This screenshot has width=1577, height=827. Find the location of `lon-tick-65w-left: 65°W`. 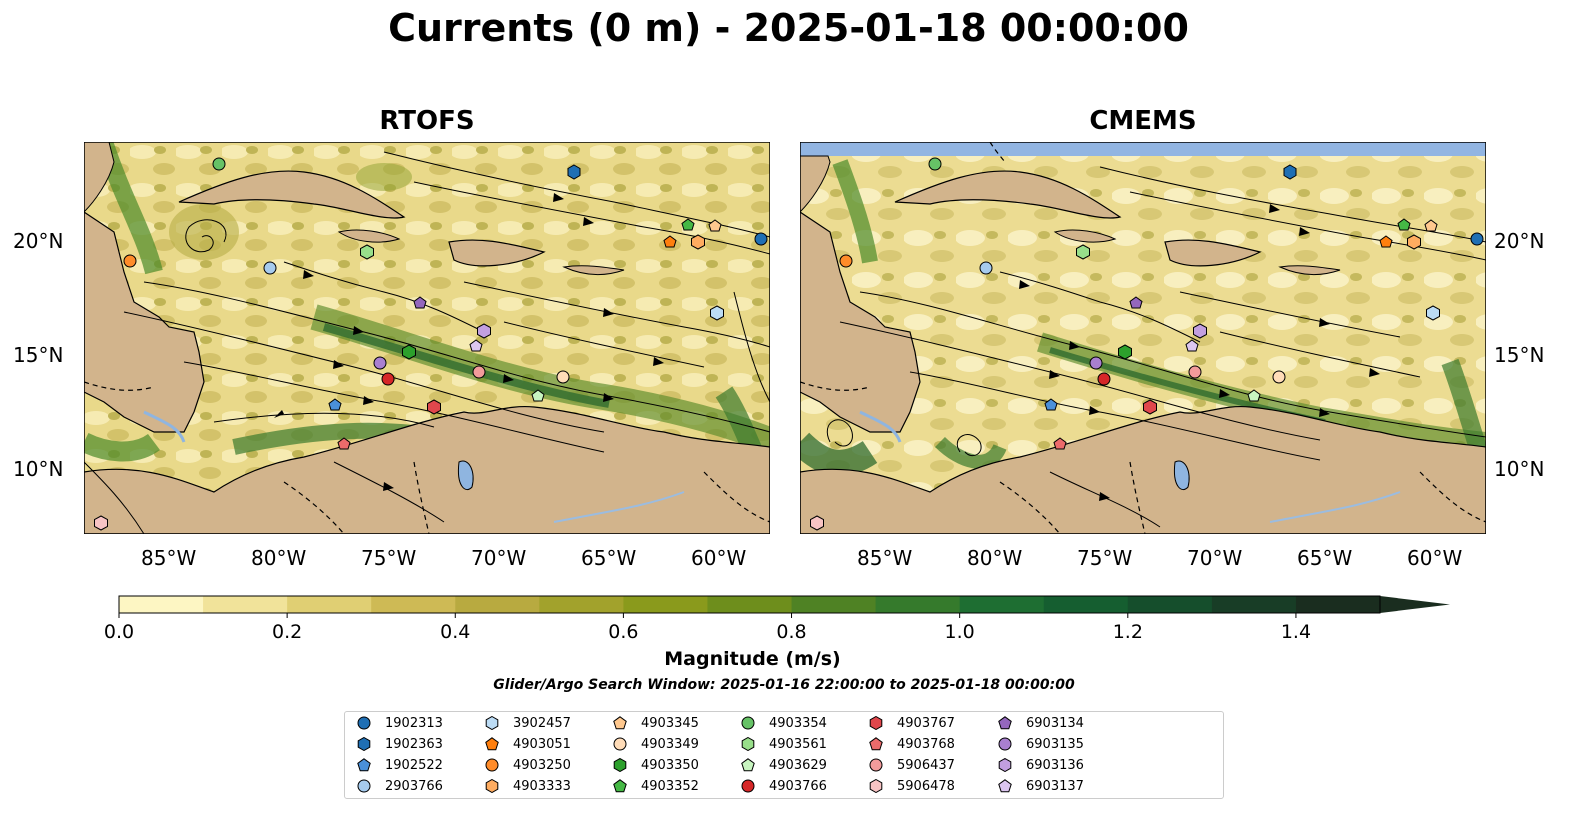

lon-tick-65w-left: 65°W is located at coordinates (609, 558).